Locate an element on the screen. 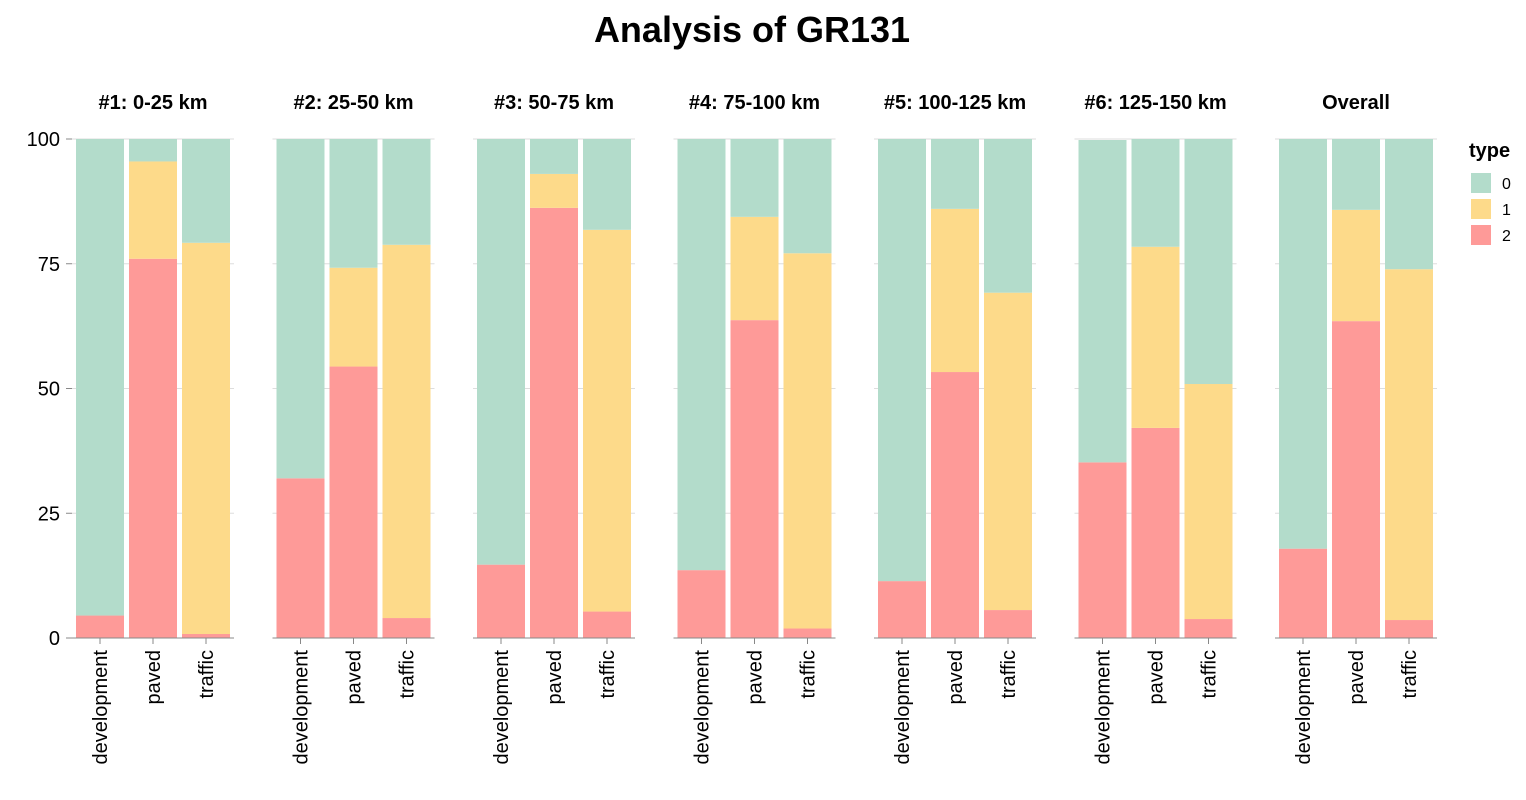 This screenshot has height=800, width=1526. facet: #5: 100-125 km development paved traffic is located at coordinates (955, 428).